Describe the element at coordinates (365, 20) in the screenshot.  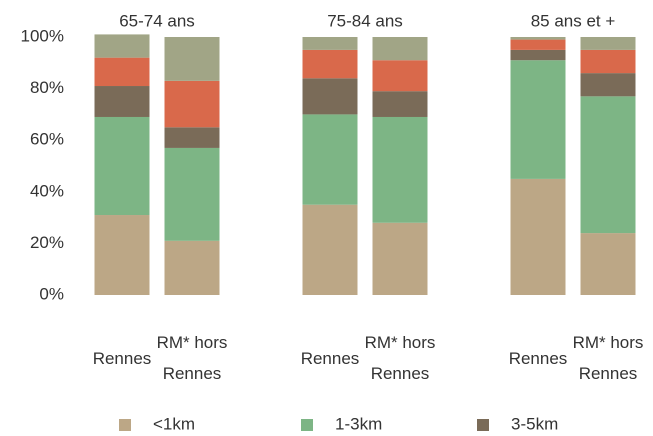
I see `group-label: 75-84 ans` at that location.